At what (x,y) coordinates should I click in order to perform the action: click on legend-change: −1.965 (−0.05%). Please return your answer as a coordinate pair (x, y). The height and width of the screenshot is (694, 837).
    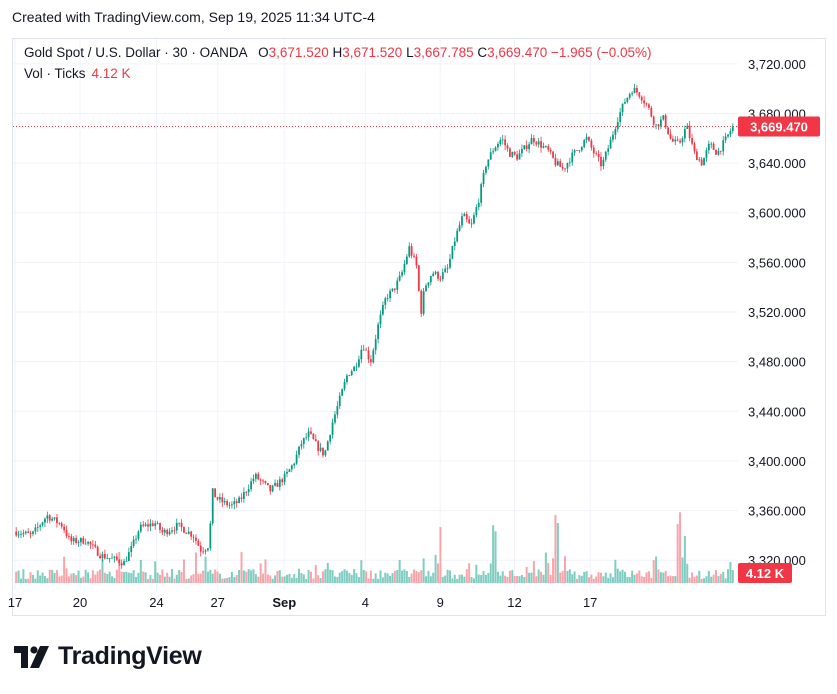
    Looking at the image, I should click on (601, 52).